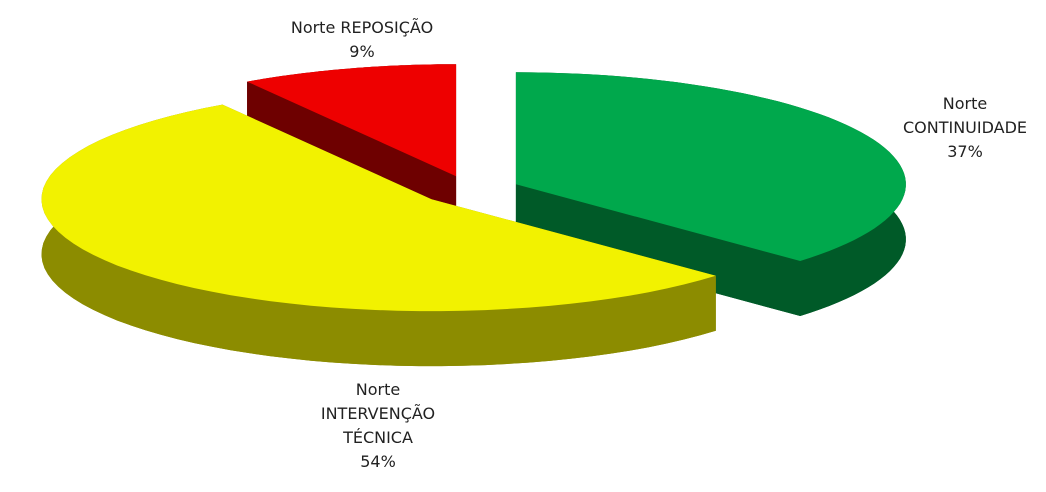  What do you see at coordinates (658, 250) in the screenshot?
I see `slice-wall` at bounding box center [658, 250].